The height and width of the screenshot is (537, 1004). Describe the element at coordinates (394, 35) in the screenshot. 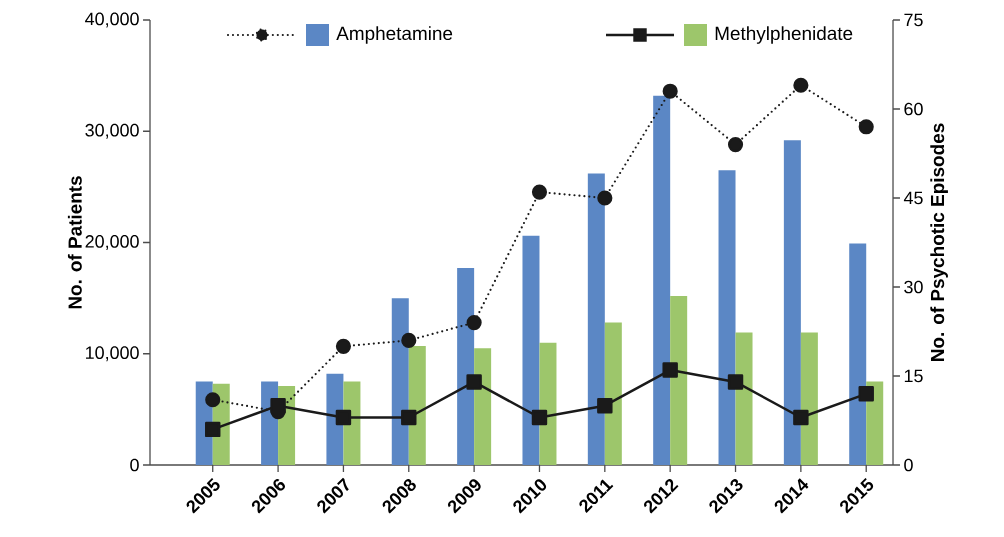

I see `legend-label: Amphetamine` at that location.